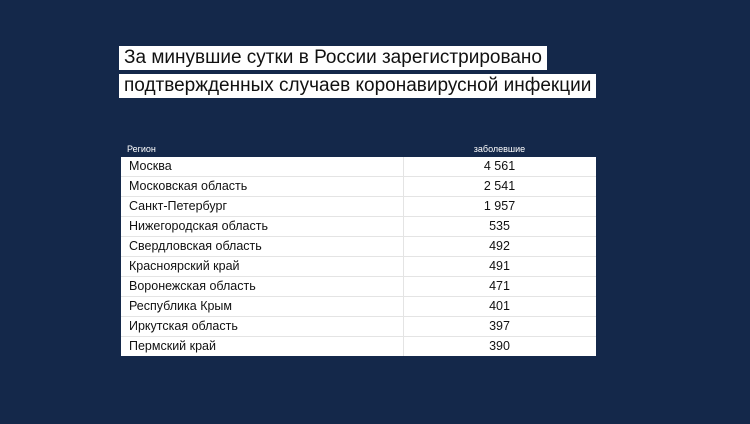  Describe the element at coordinates (150, 166) in the screenshot. I see `region-cell: Москва` at that location.